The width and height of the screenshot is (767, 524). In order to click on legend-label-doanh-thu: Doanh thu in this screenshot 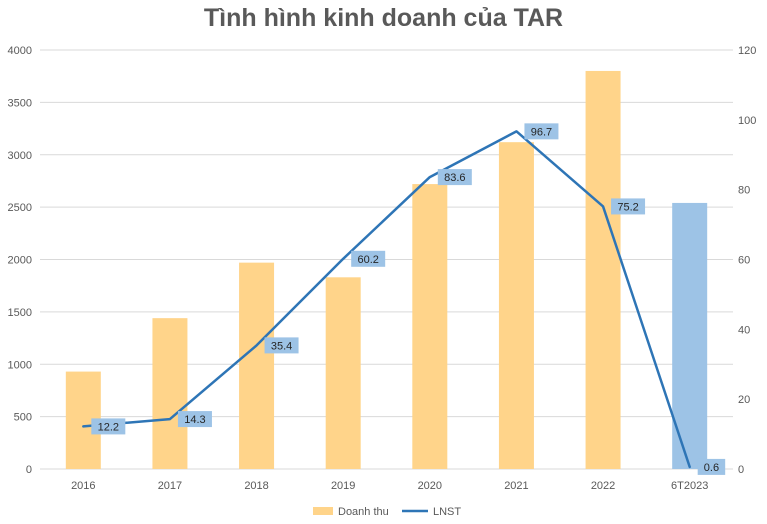, I will do `click(363, 512)`.